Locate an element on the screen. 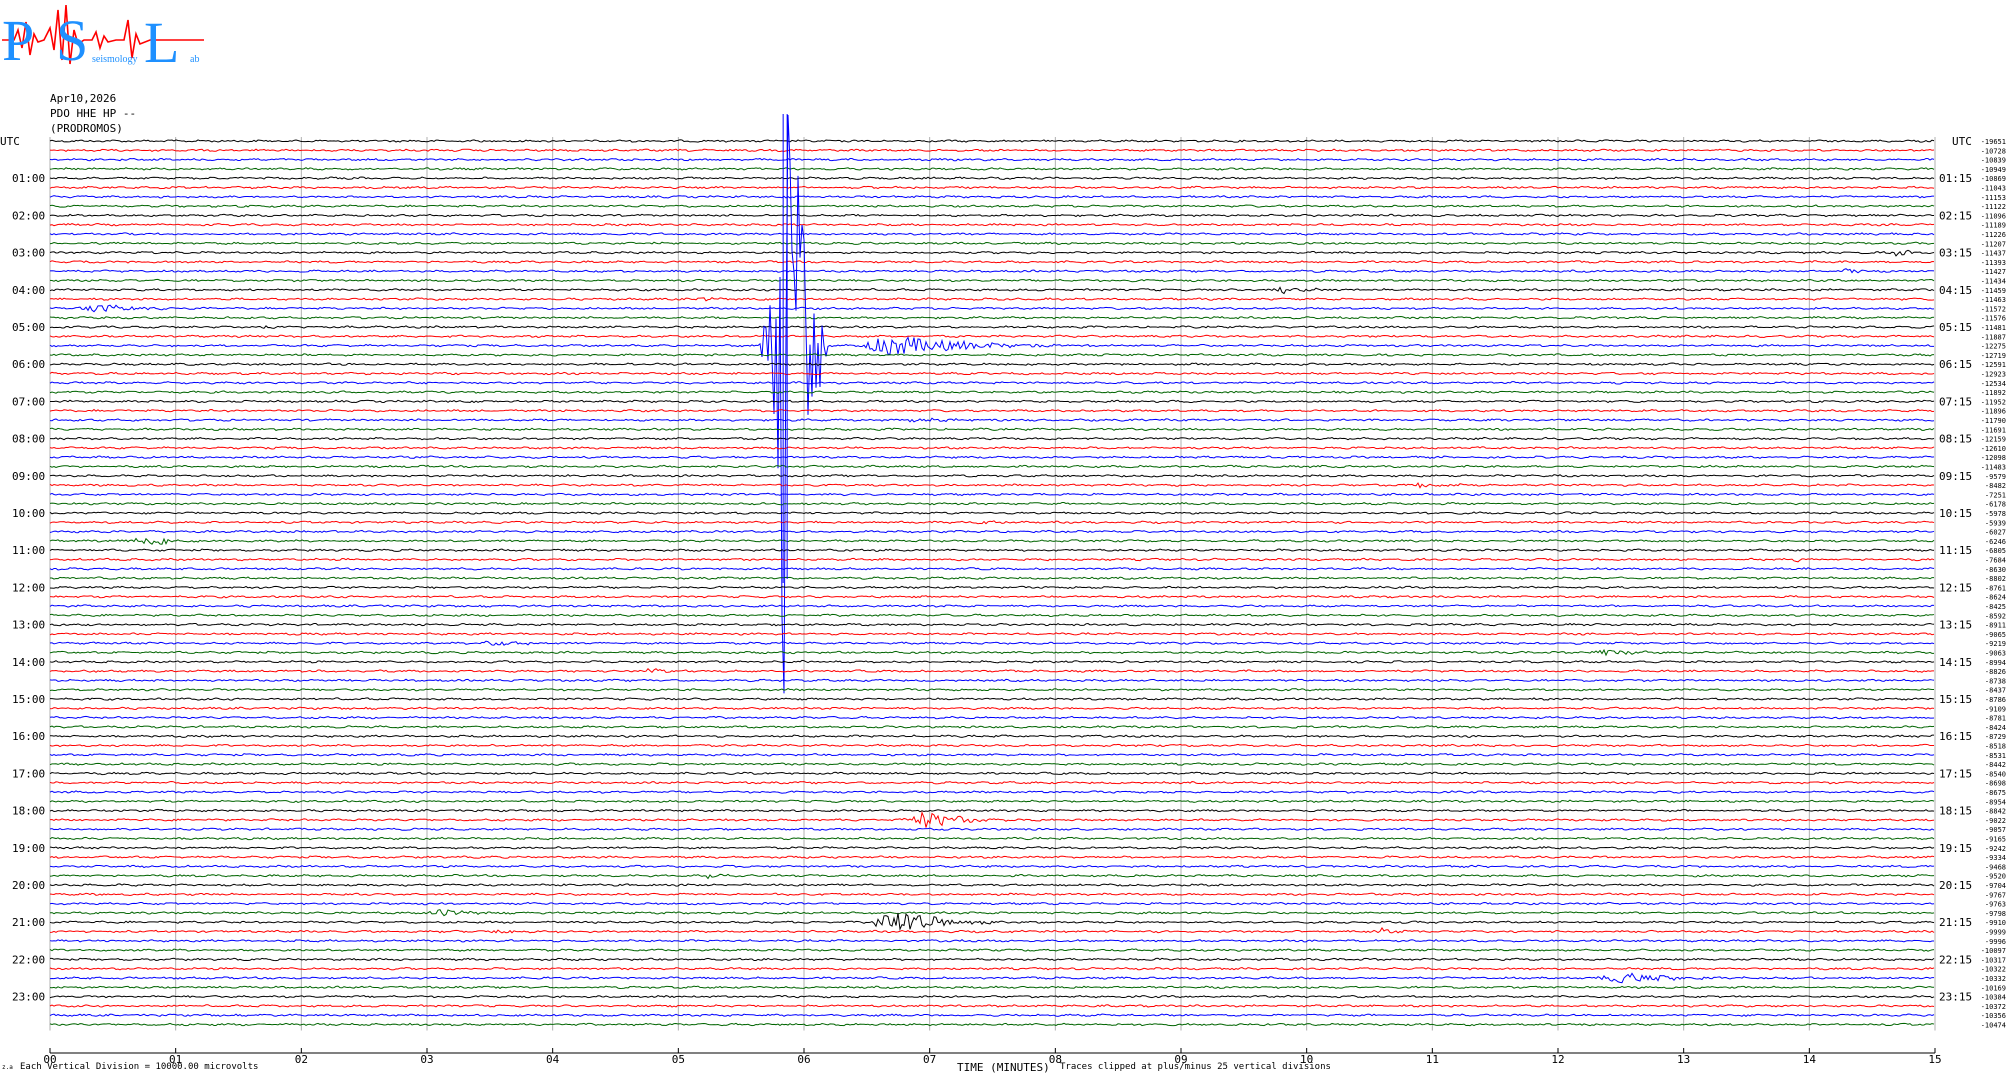 This screenshot has height=1080, width=2010. time-tick-label-15: 15 is located at coordinates (1934, 1059).